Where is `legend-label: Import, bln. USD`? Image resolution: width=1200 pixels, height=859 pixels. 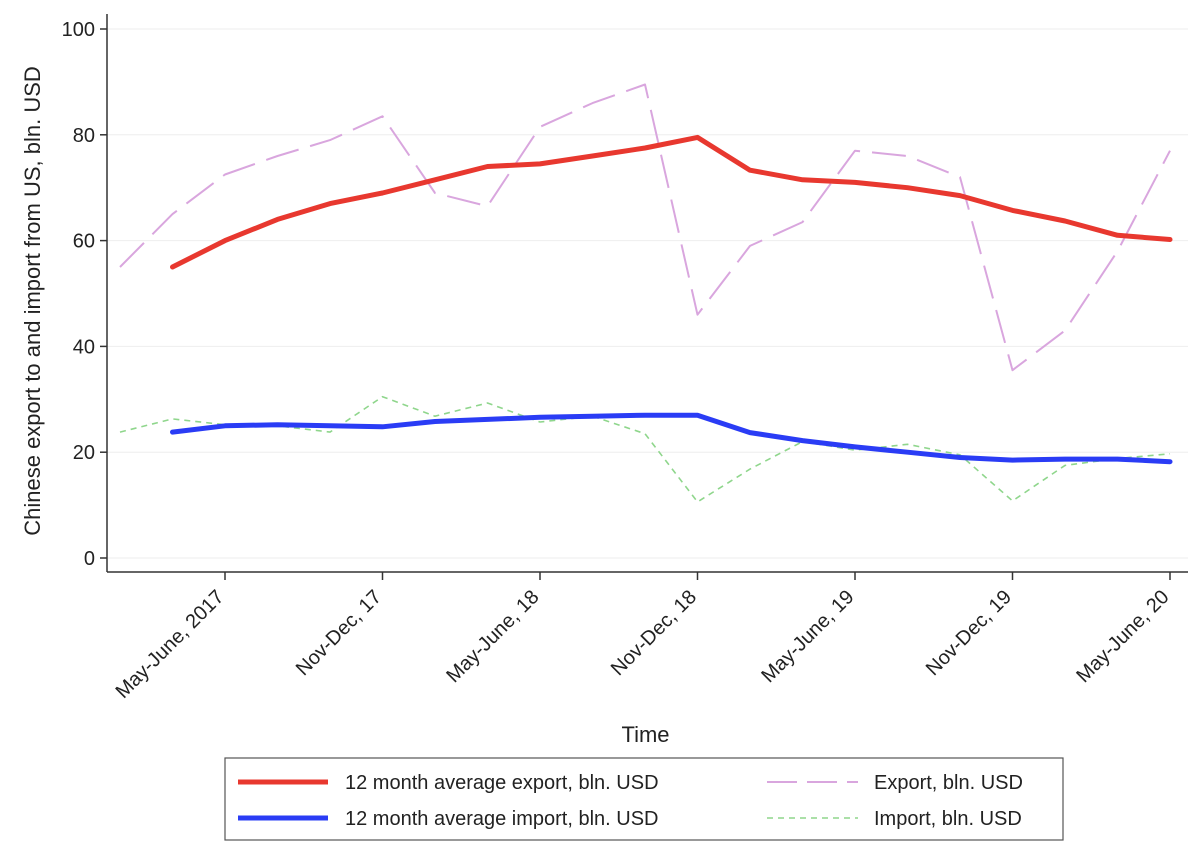
legend-label: Import, bln. USD is located at coordinates (948, 819).